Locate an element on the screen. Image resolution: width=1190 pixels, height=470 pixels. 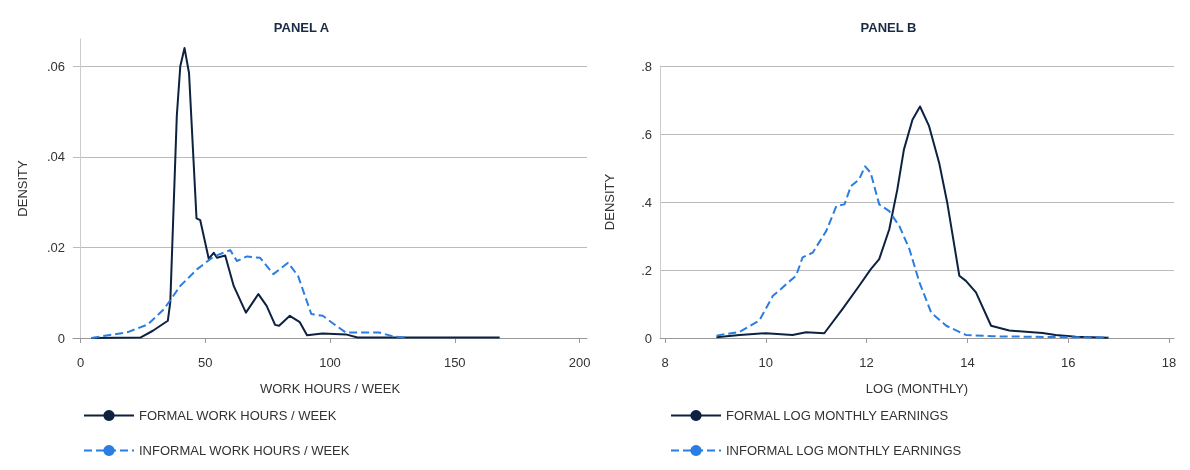
y-tick-label: .6 is located at coordinates (646, 134).